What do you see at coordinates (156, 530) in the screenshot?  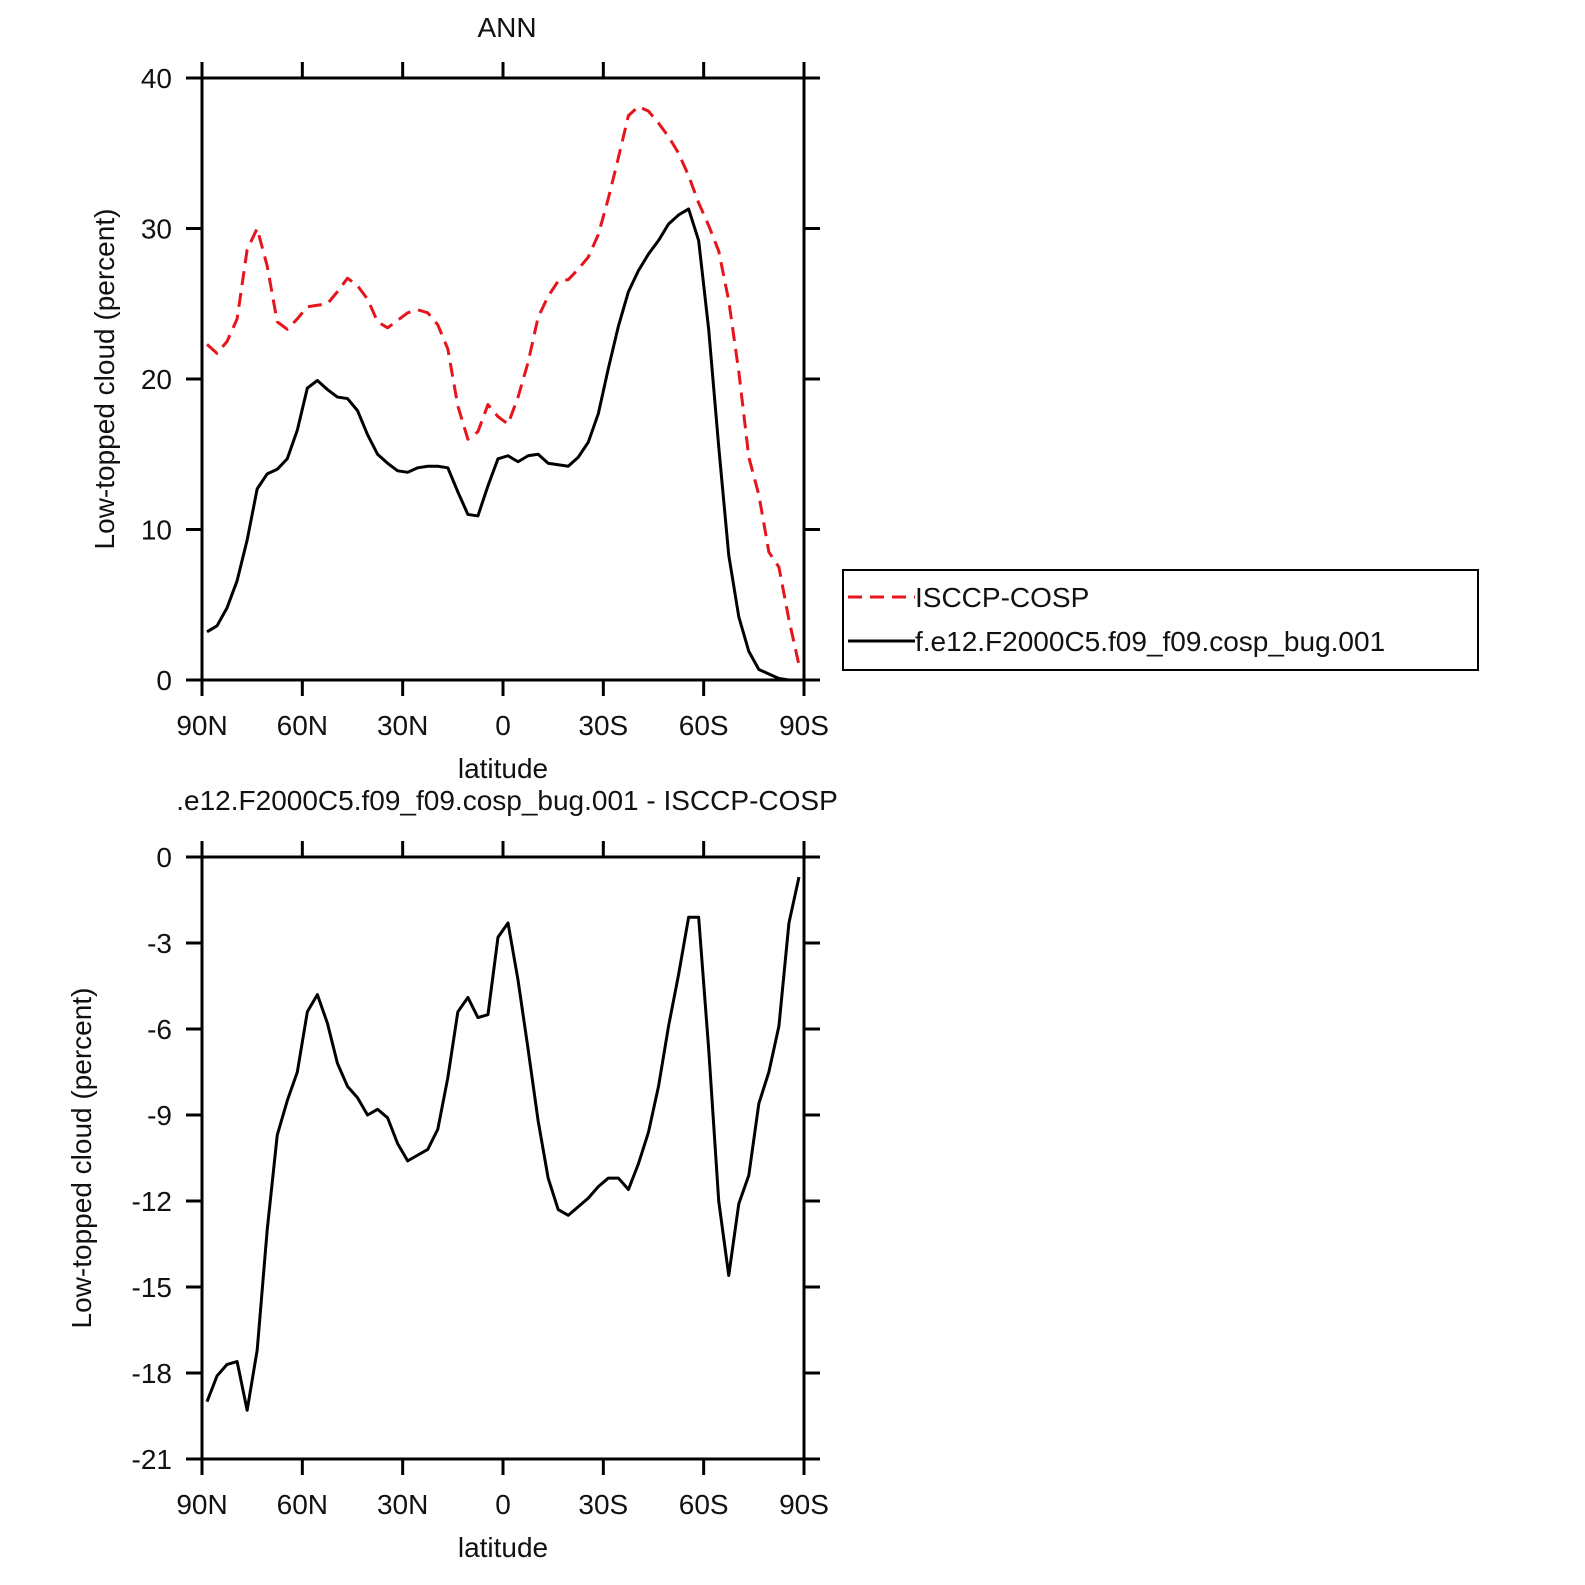 I see `y-tick-label: 10` at bounding box center [156, 530].